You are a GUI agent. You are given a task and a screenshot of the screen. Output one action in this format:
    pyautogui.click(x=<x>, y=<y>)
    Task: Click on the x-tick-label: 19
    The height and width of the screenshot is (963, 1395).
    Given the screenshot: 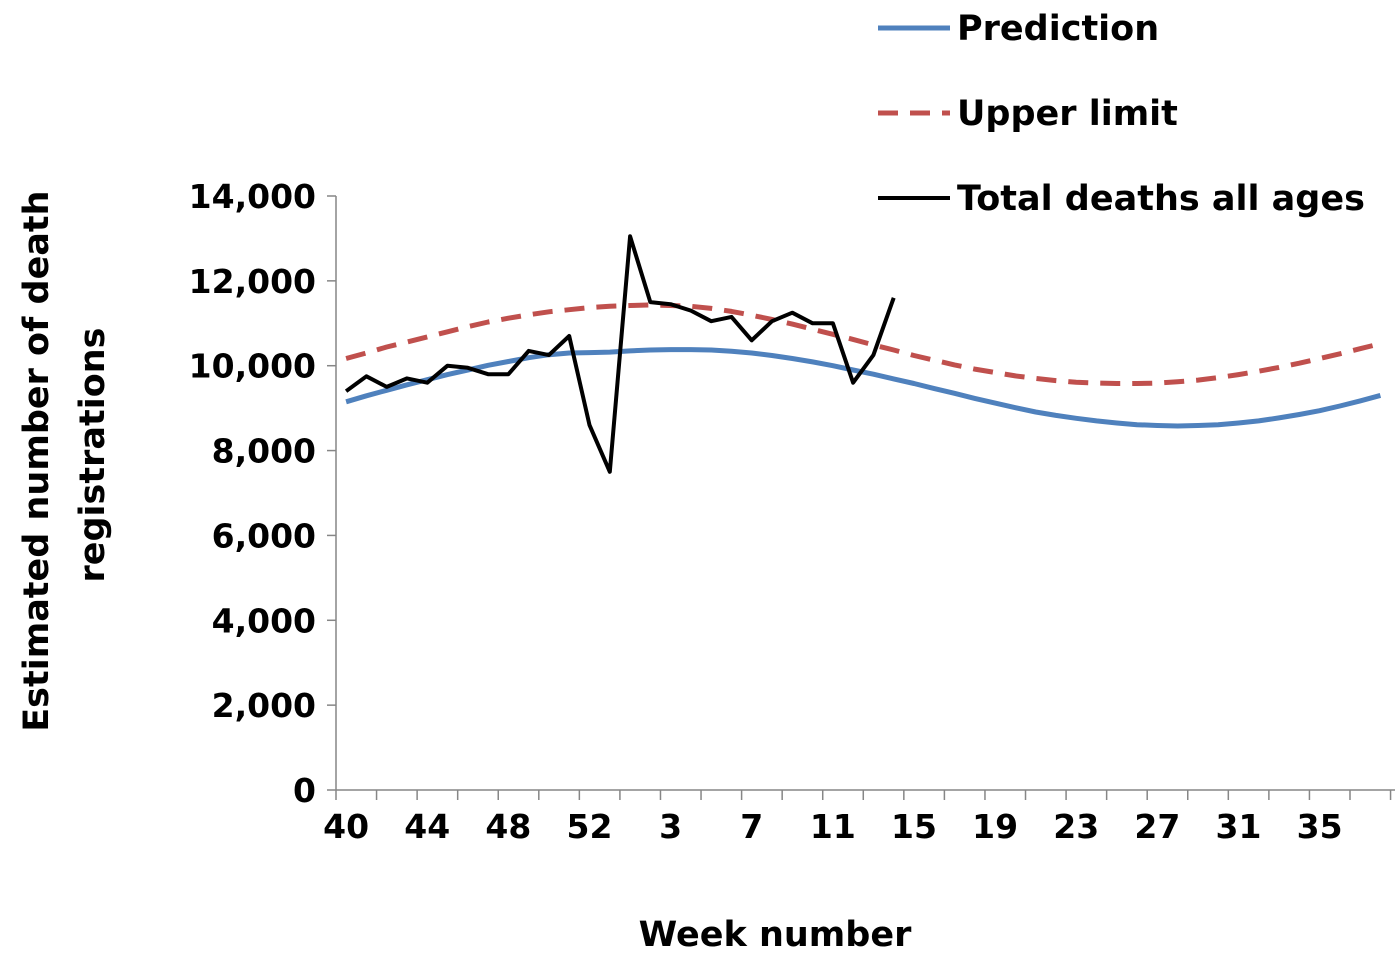 What is the action you would take?
    pyautogui.click(x=995, y=826)
    